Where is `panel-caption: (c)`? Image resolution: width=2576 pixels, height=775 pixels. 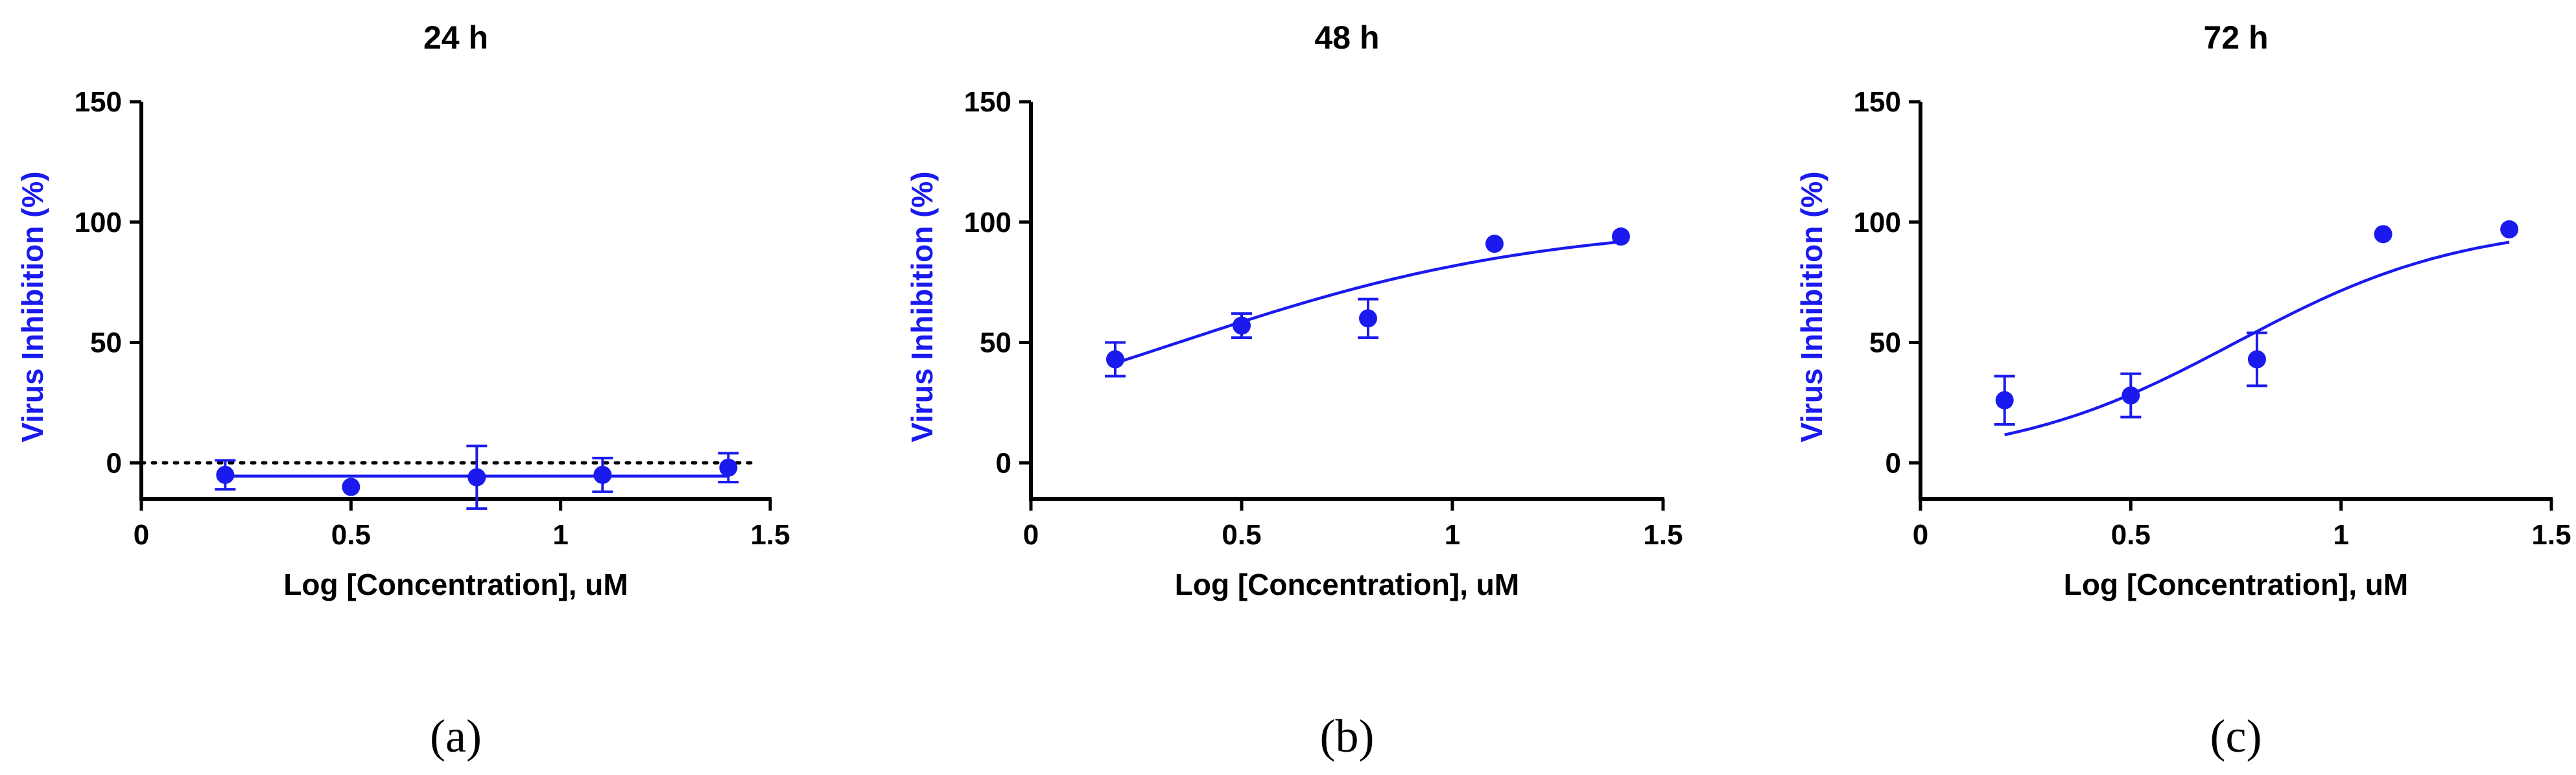 panel-caption: (c) is located at coordinates (2236, 736).